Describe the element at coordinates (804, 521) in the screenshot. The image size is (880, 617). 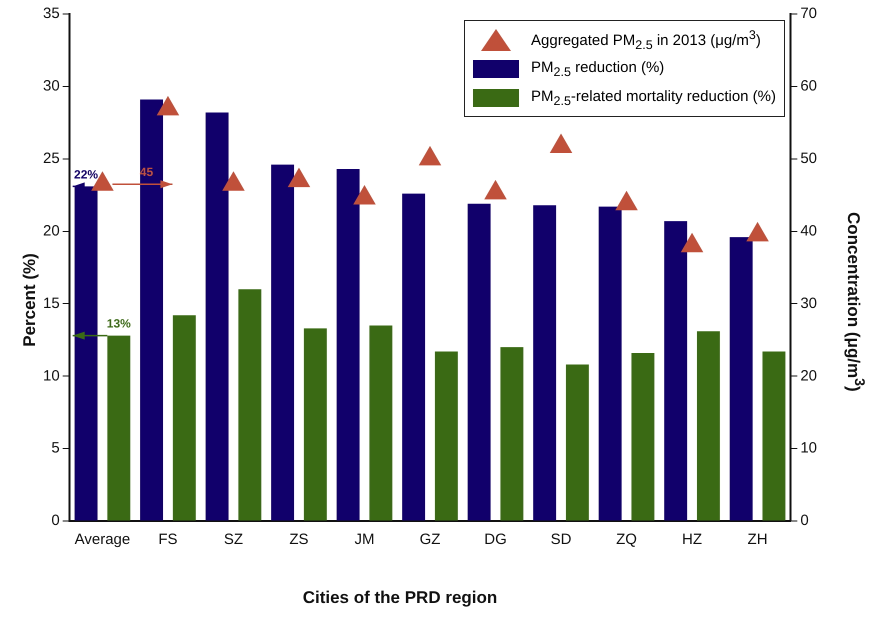
I see `y2-tick-label: 0` at that location.